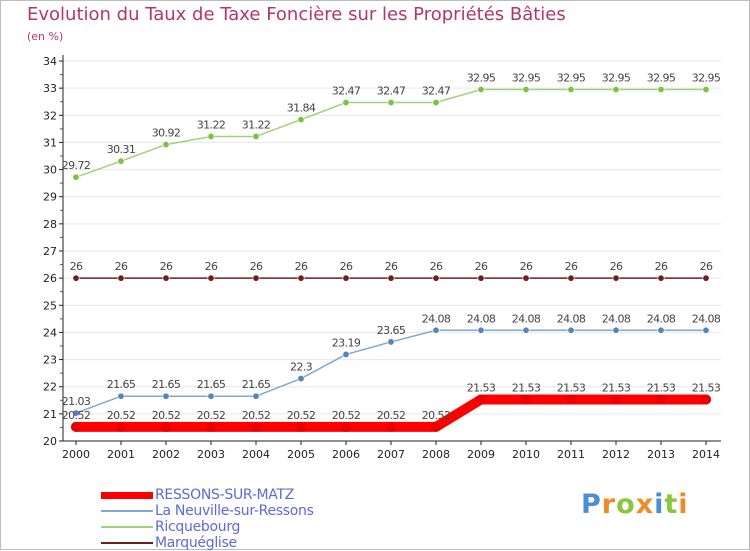  What do you see at coordinates (50, 224) in the screenshot?
I see `y-tick-label: 28` at bounding box center [50, 224].